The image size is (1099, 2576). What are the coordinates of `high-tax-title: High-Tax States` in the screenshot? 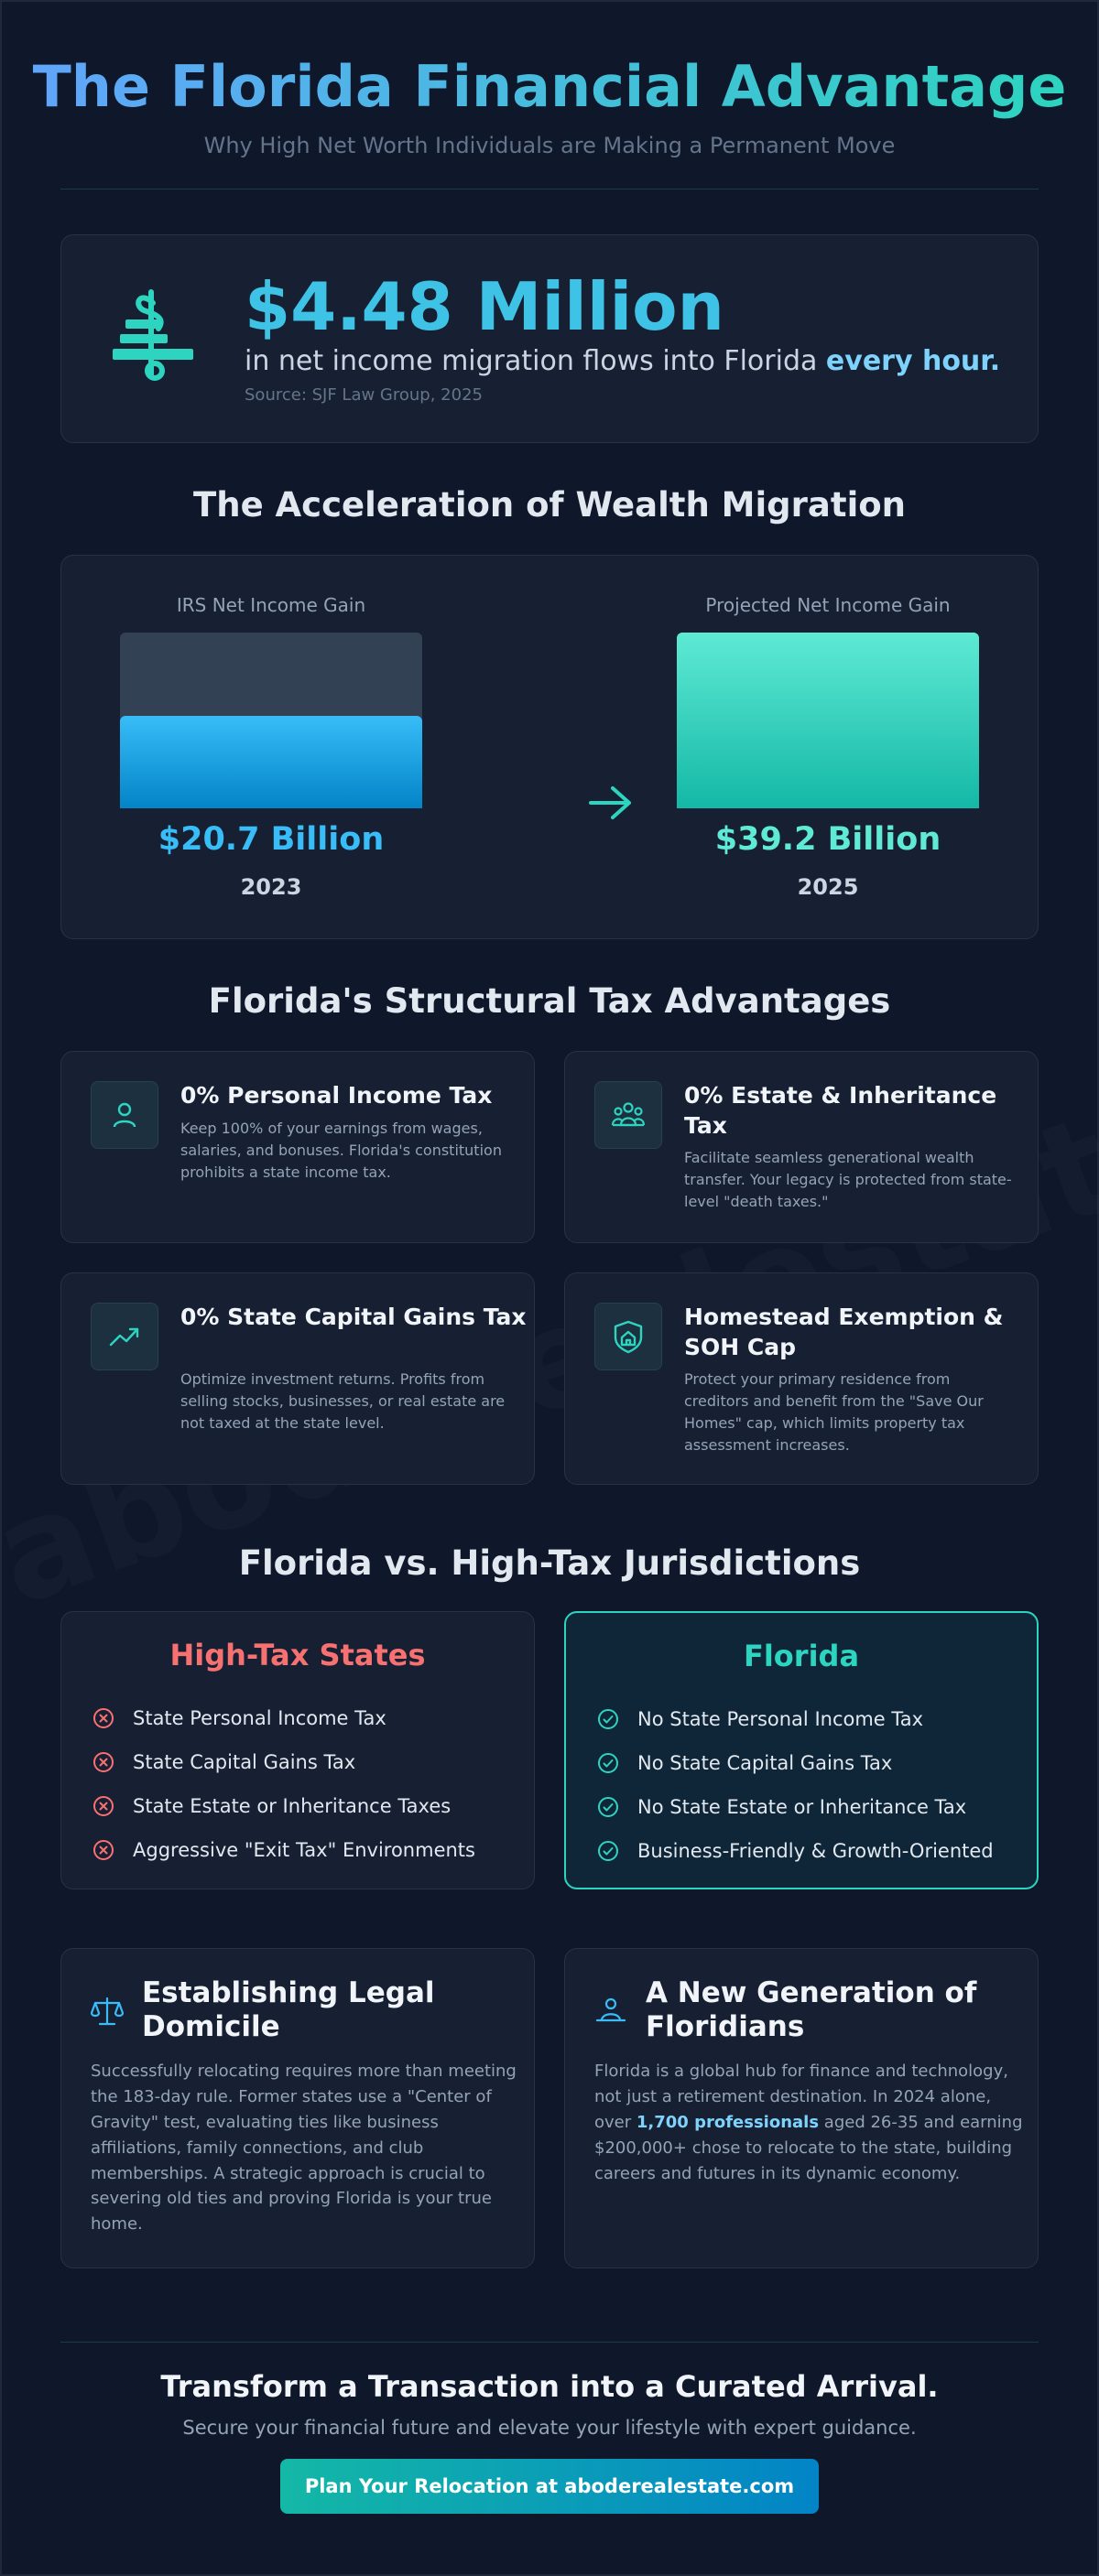 It's located at (297, 1655).